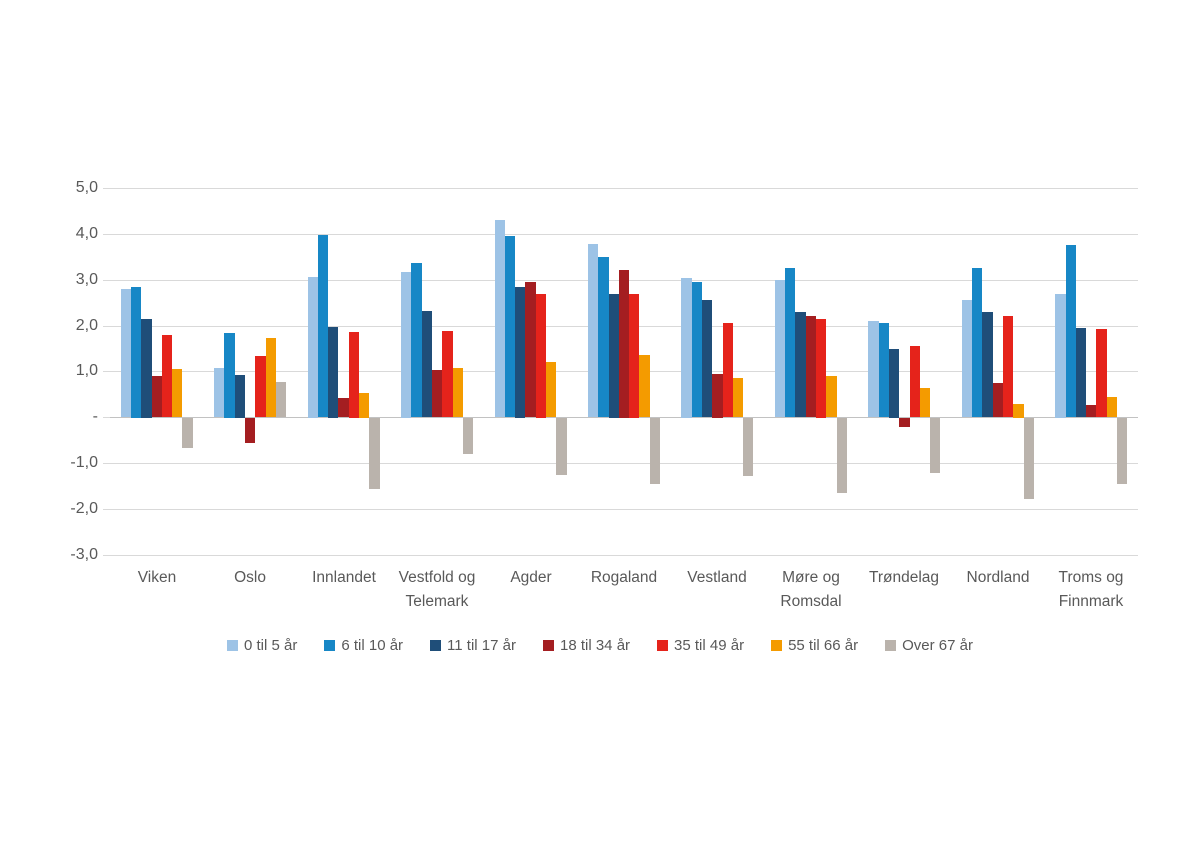  Describe the element at coordinates (323, 326) in the screenshot. I see `bar-6-til-10-år-innlandet` at that location.